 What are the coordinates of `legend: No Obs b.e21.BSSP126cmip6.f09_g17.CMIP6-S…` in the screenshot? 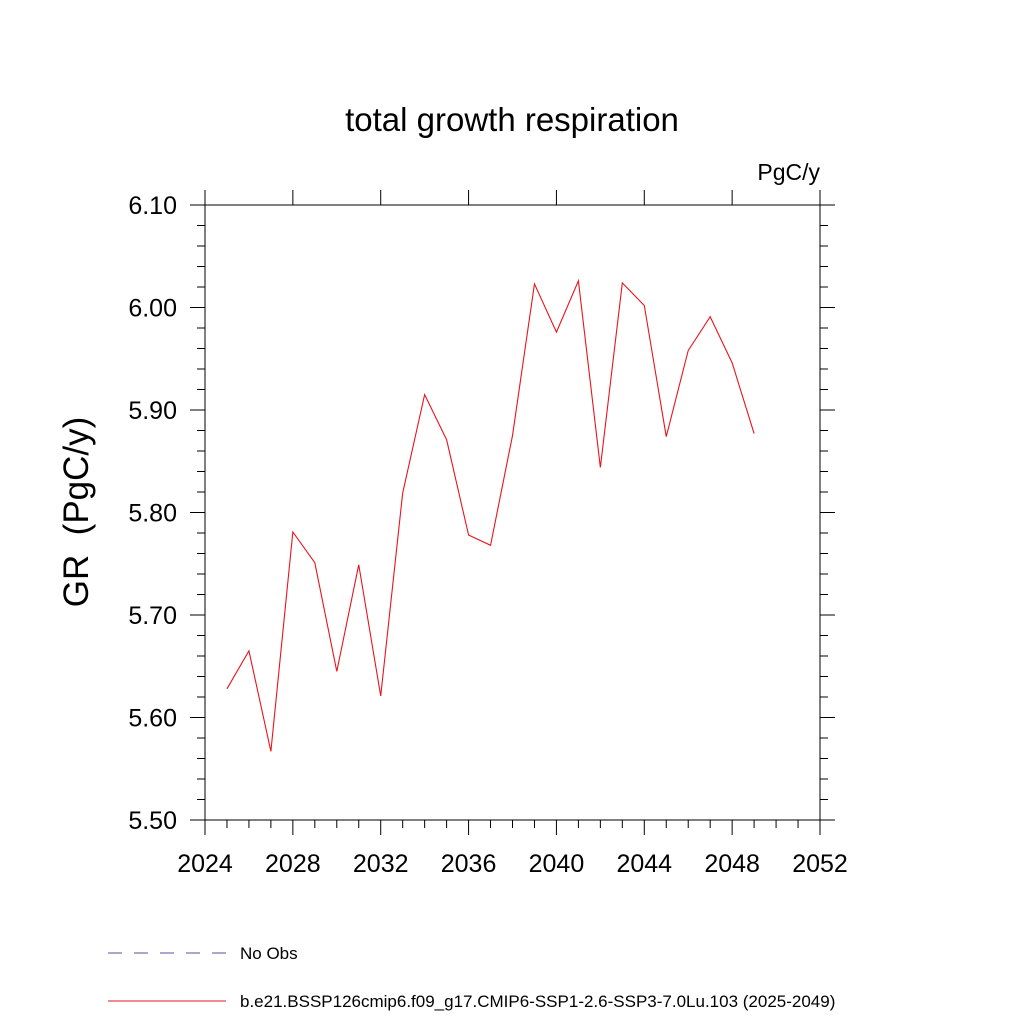 It's located at (471, 977).